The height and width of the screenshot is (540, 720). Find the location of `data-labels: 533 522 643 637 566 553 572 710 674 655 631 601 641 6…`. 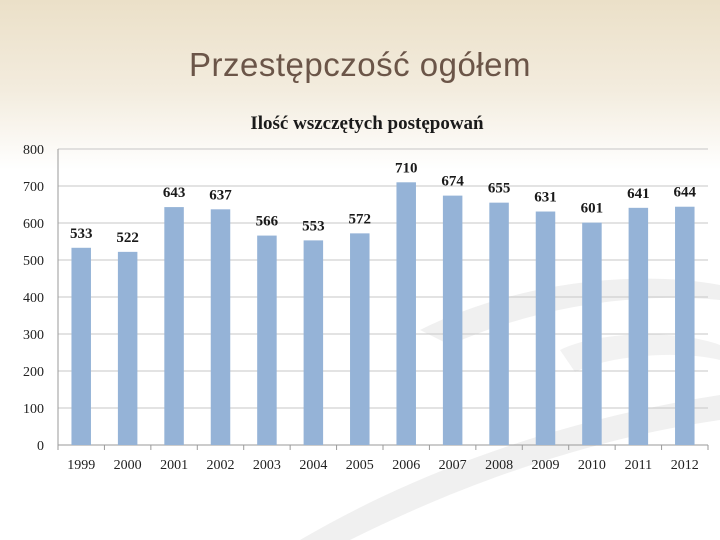

data-labels: 533 522 643 637 566 553 572 710 674 655 631 601 641 6… is located at coordinates (383, 203).